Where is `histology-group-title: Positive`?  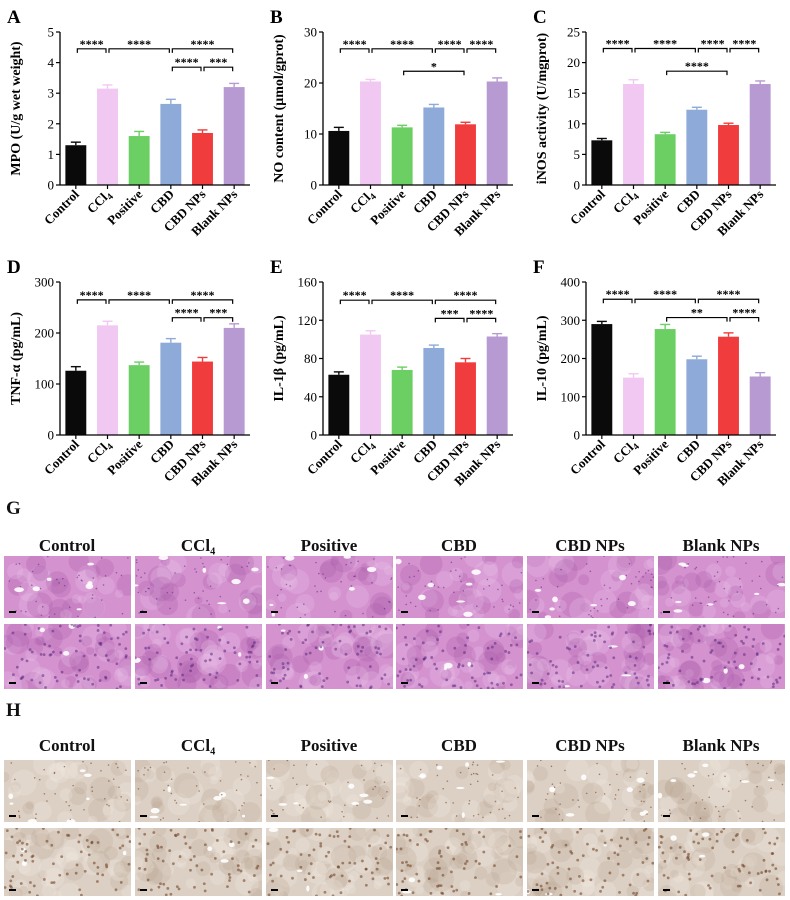
histology-group-title: Positive is located at coordinates (329, 745).